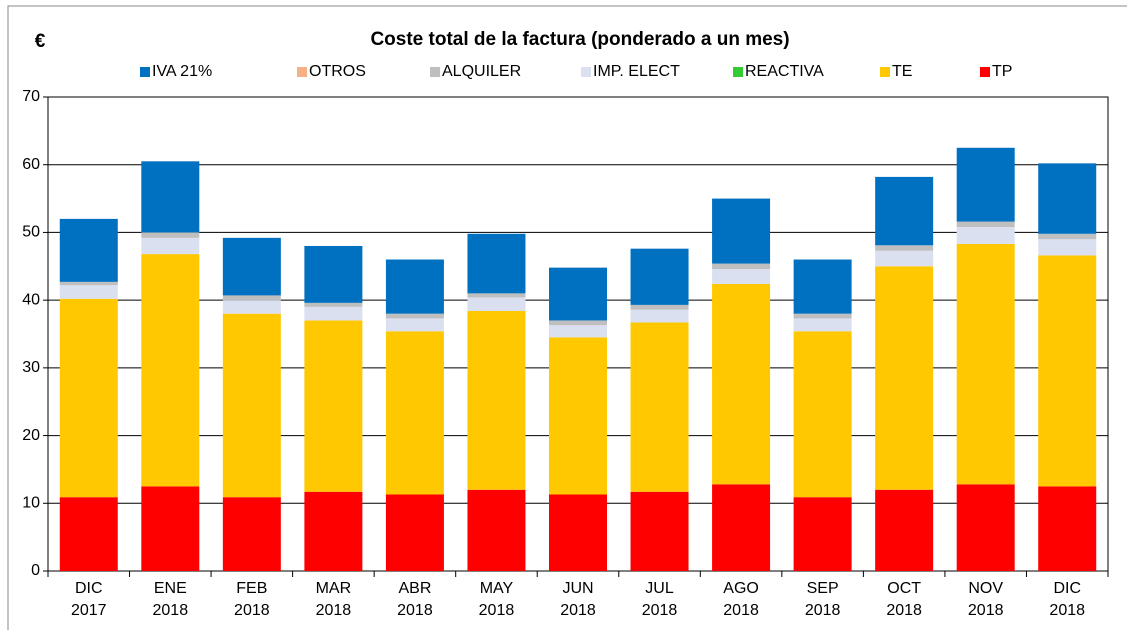  Describe the element at coordinates (497, 588) in the screenshot. I see `x-tick-label: MAY` at that location.